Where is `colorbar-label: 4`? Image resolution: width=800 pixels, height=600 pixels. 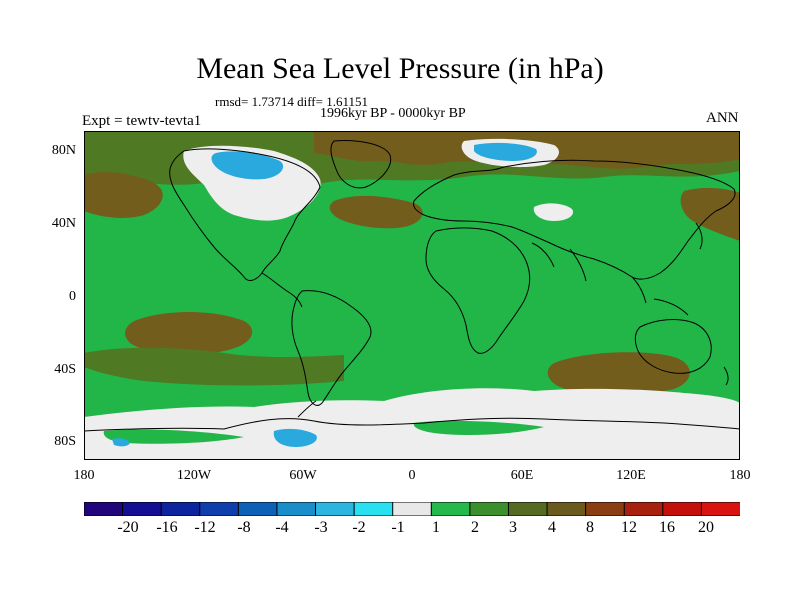 colorbar-label: 4 is located at coordinates (552, 527).